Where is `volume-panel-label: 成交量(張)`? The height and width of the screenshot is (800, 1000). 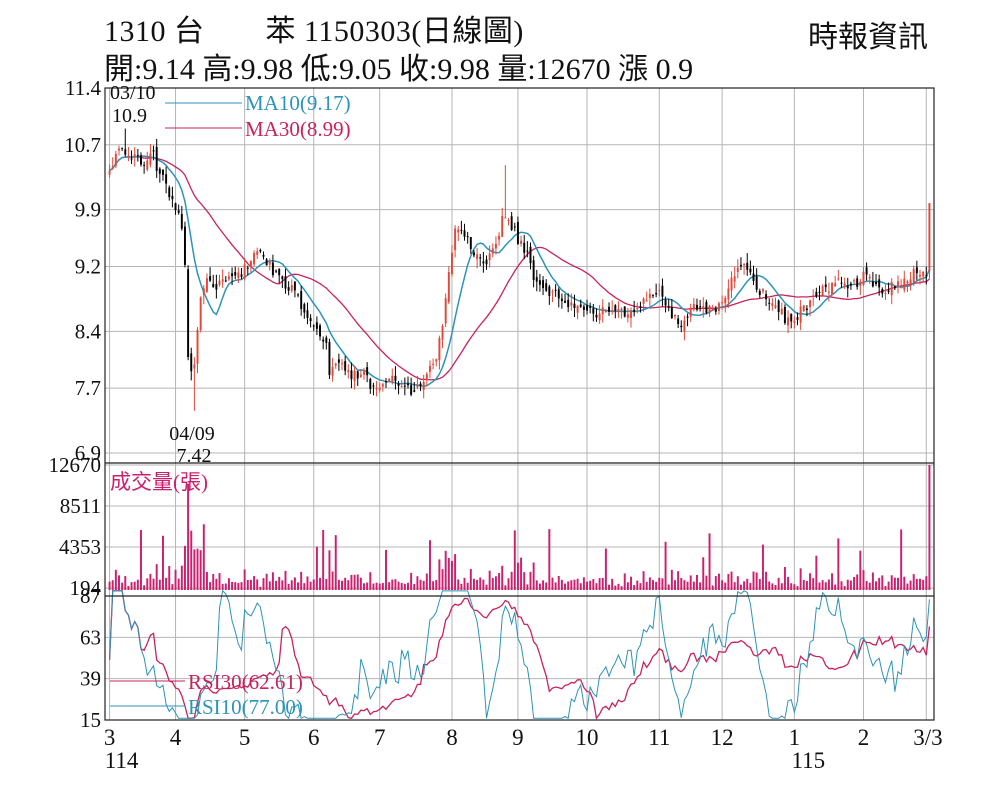
volume-panel-label: 成交量(張) is located at coordinates (159, 482).